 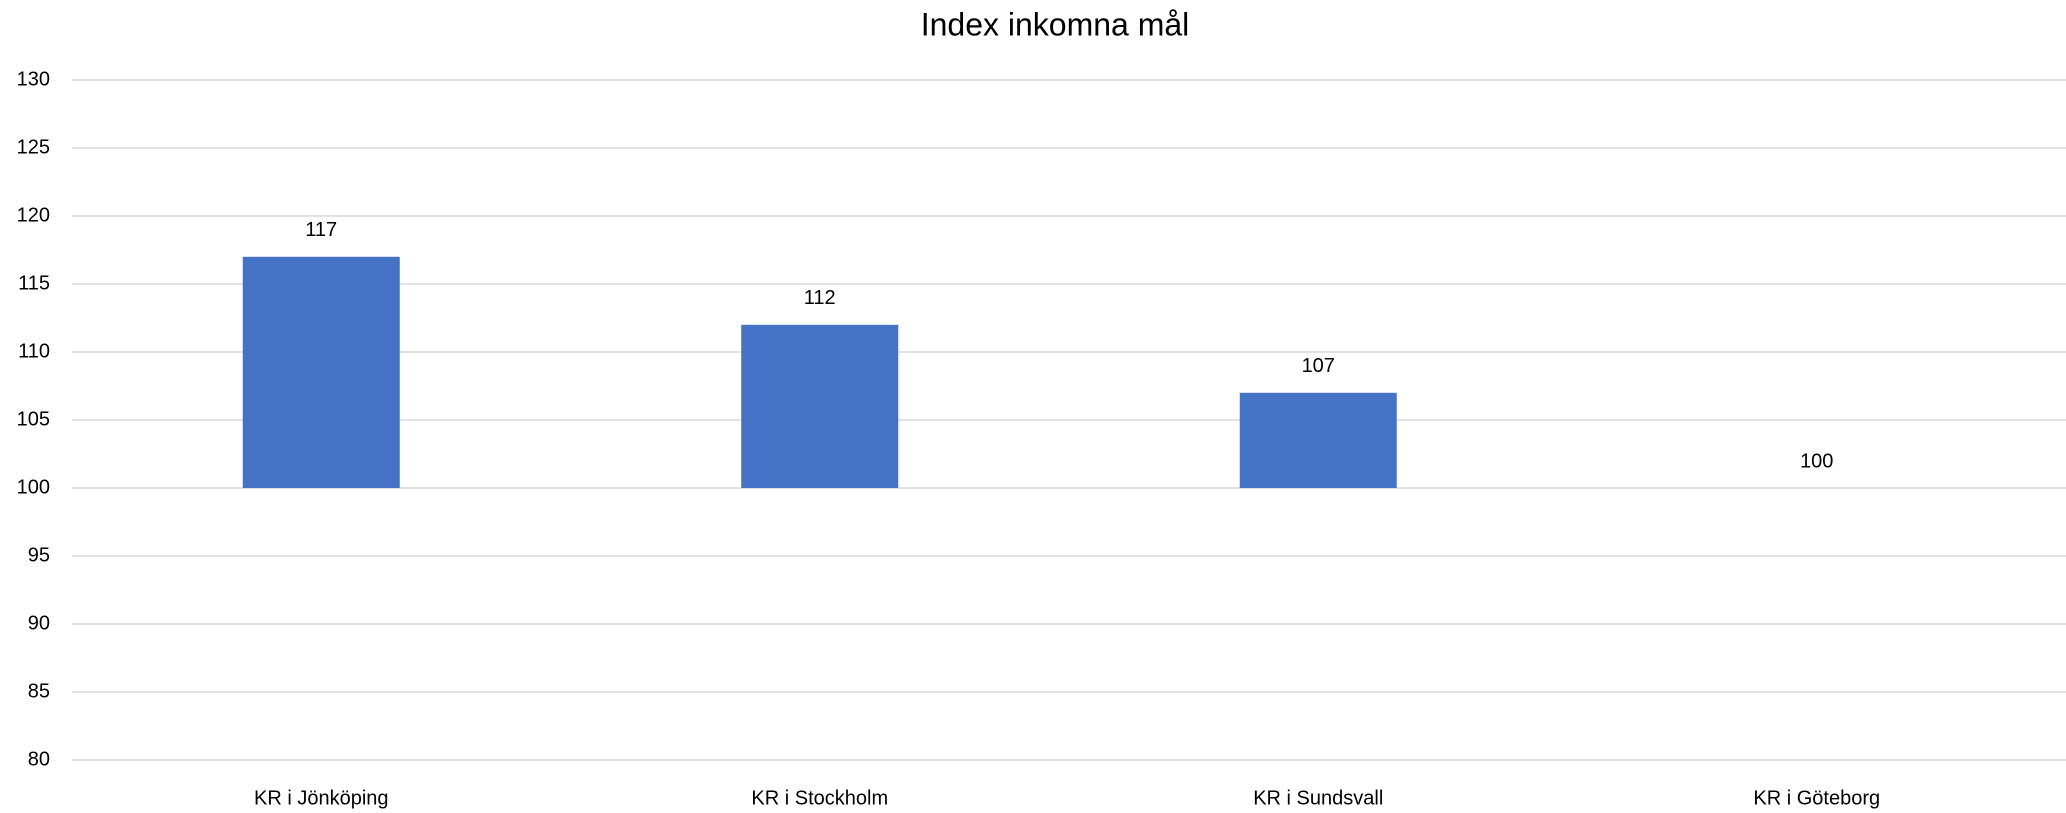 What do you see at coordinates (33, 215) in the screenshot?
I see `y-tick-label: 120` at bounding box center [33, 215].